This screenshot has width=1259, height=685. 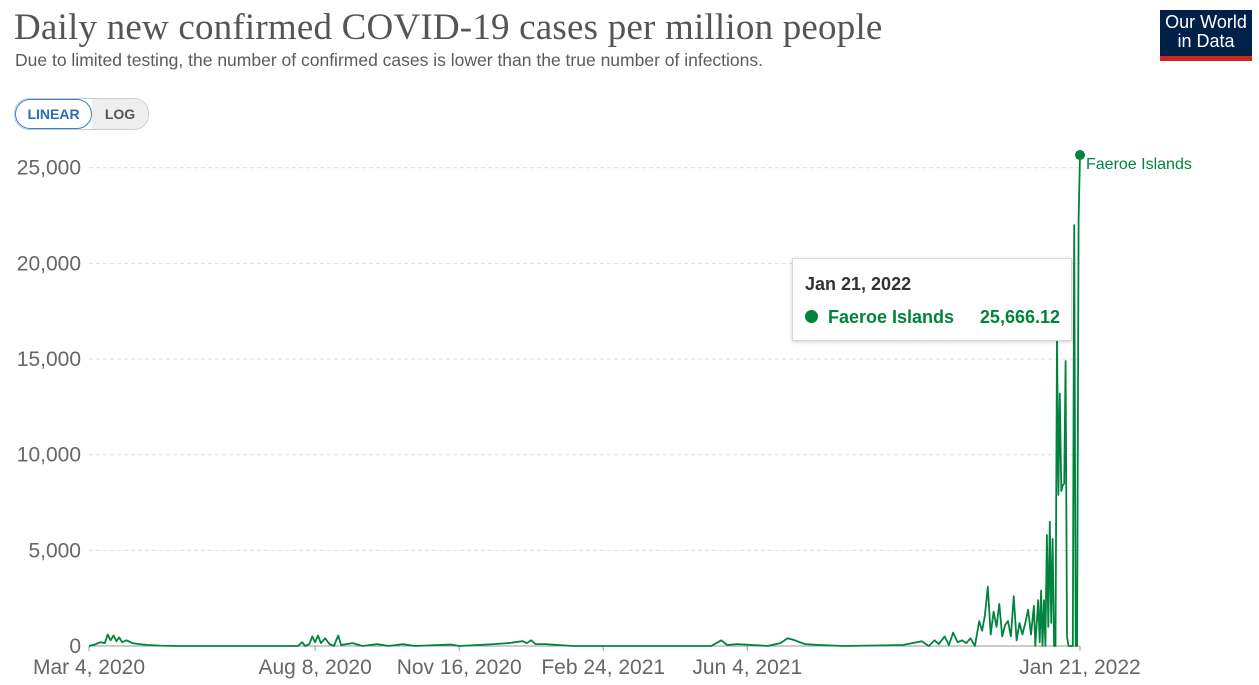 I want to click on x-tick-label: Feb 24, 2021, so click(x=603, y=667).